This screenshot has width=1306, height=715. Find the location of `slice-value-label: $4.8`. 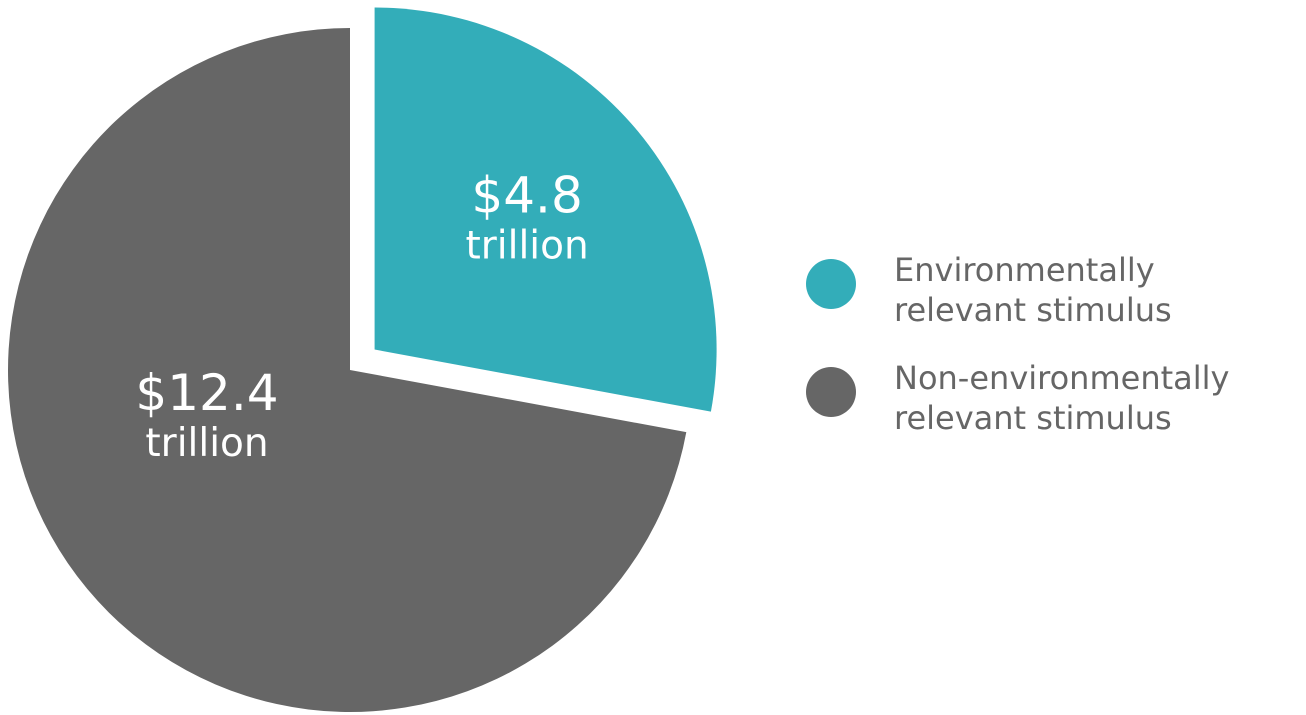

slice-value-label: $4.8 is located at coordinates (526, 196).